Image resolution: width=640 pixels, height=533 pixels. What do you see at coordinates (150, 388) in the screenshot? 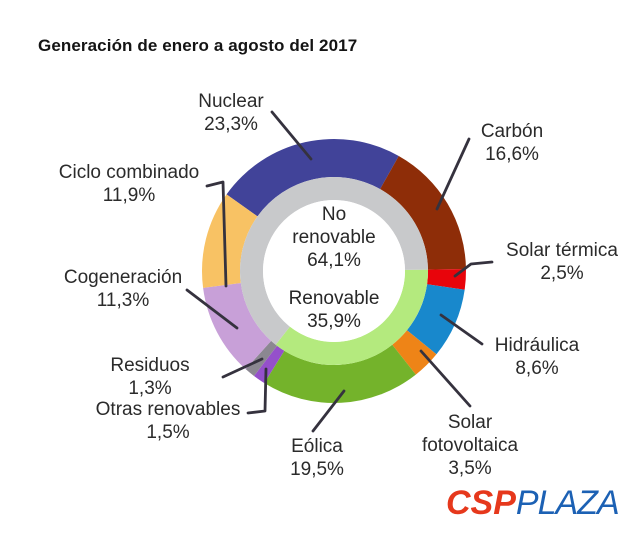
I see `label-residuos-pct: 1,3%` at bounding box center [150, 388].